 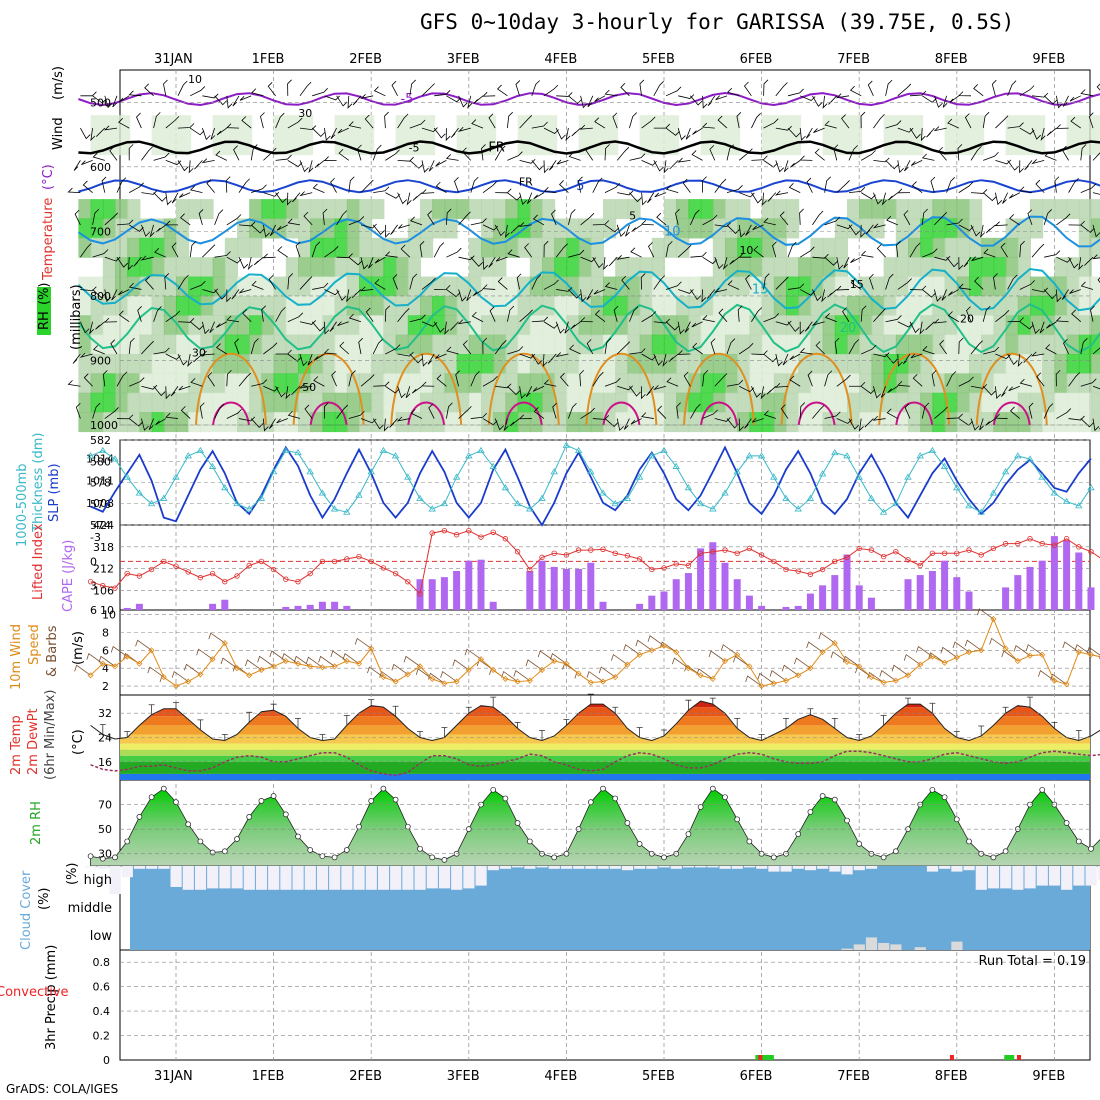 What do you see at coordinates (768, 1057) in the screenshot?
I see `precip-bar` at bounding box center [768, 1057].